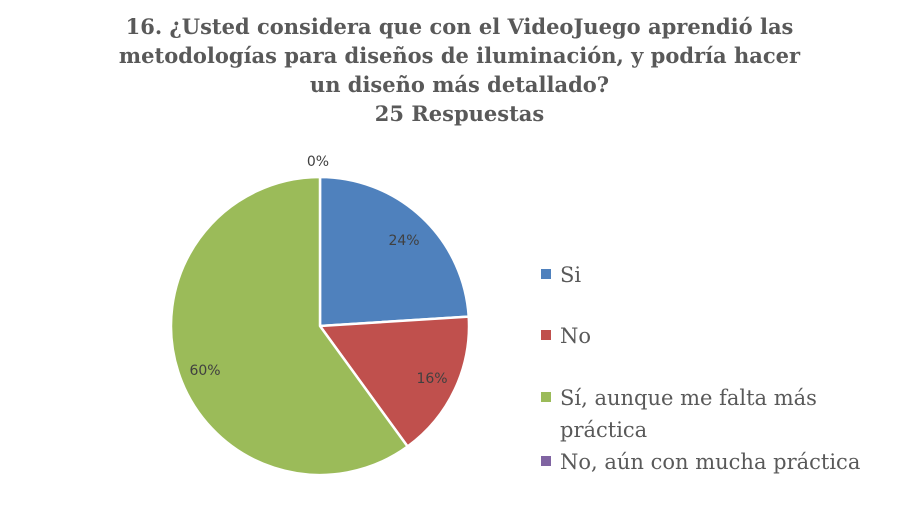 The image size is (919, 525). Describe the element at coordinates (603, 430) in the screenshot. I see `legend-label-3-line-2: práctica` at that location.